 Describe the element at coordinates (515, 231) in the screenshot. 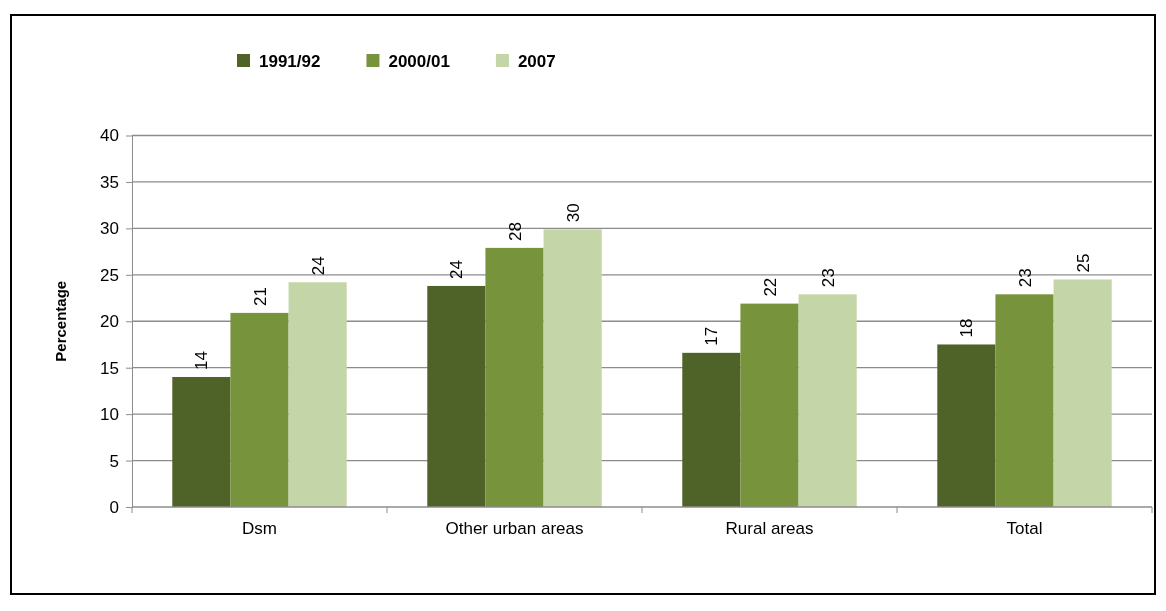

I see `data-label: 28` at that location.